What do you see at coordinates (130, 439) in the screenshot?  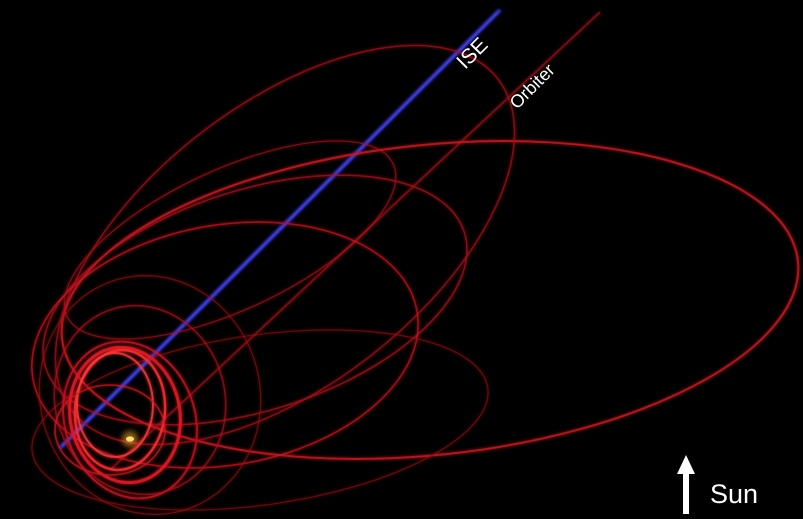 I see `earth` at bounding box center [130, 439].